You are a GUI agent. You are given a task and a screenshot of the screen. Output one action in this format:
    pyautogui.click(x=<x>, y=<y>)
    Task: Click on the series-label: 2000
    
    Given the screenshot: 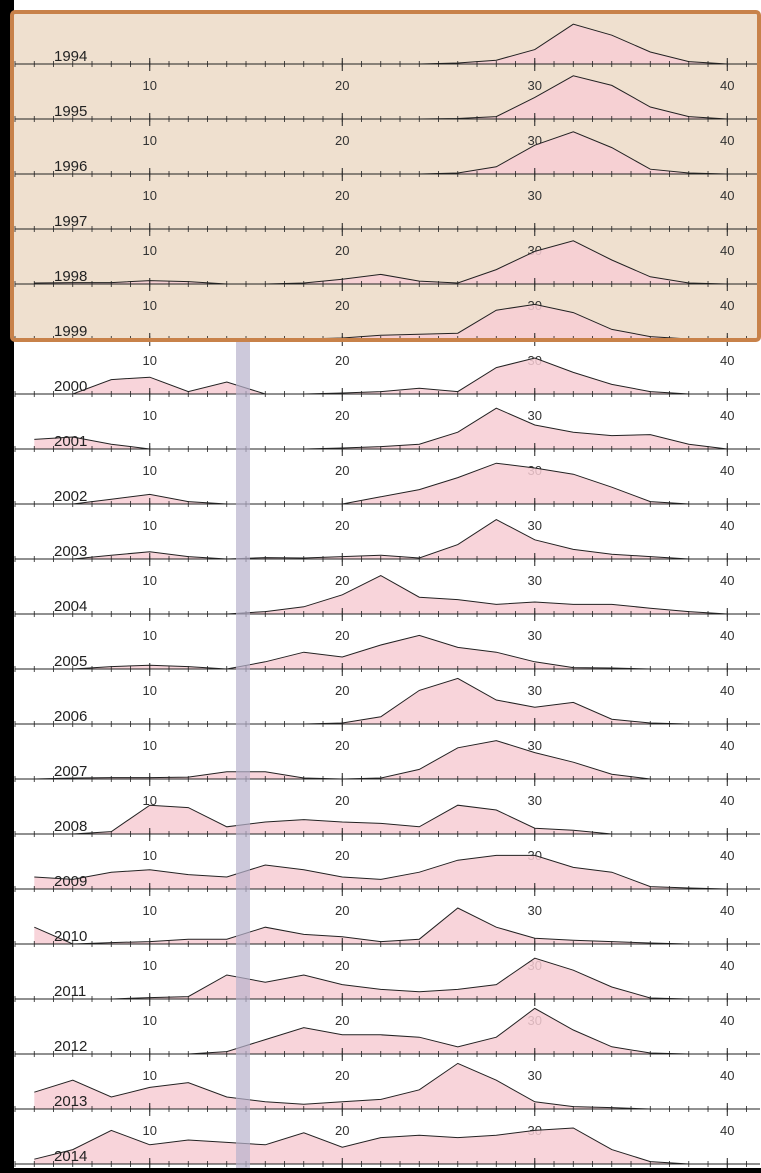 What is the action you would take?
    pyautogui.click(x=70, y=386)
    